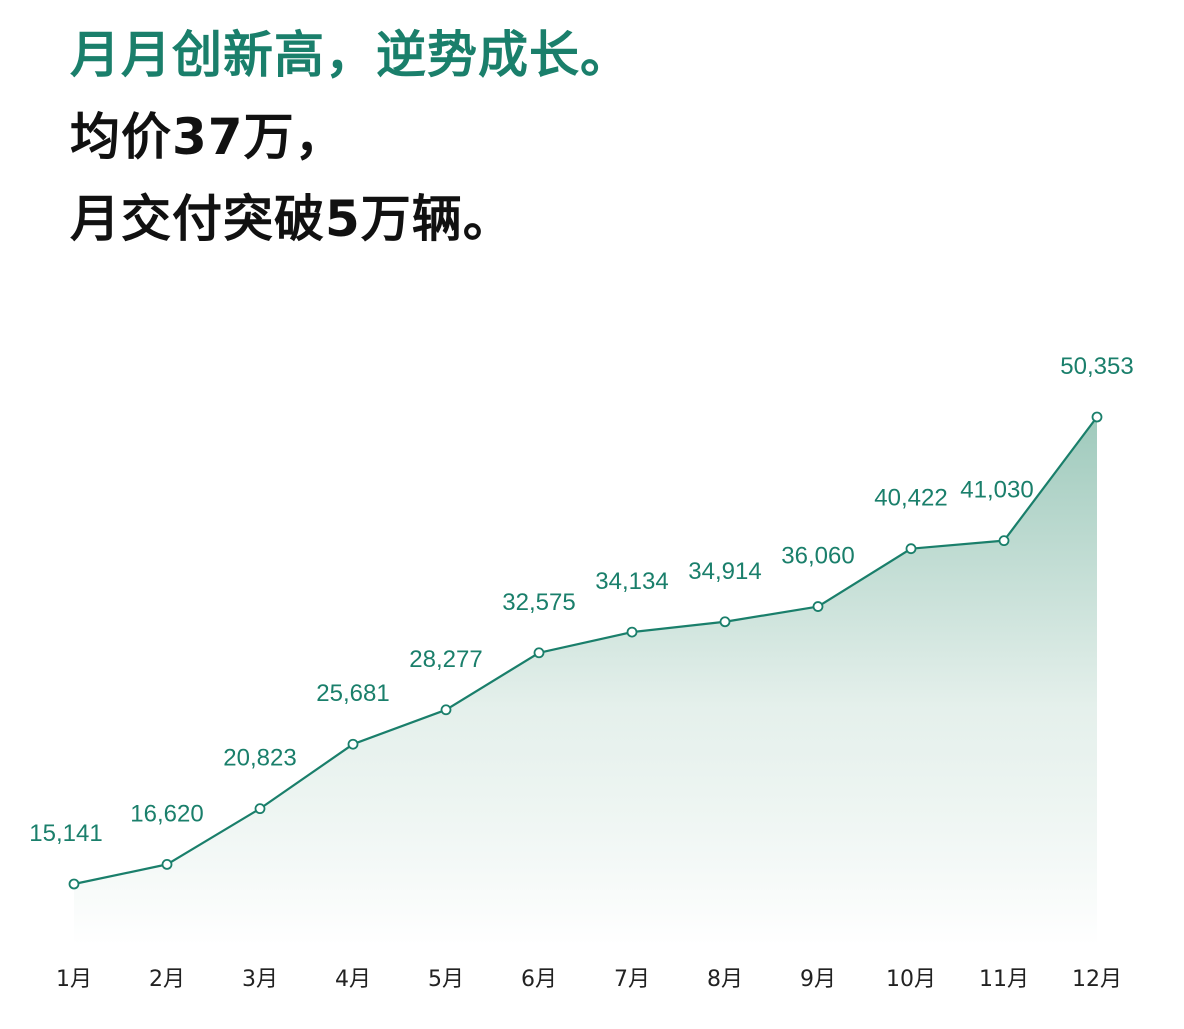  Describe the element at coordinates (724, 571) in the screenshot. I see `value-label-8: 34,914` at that location.